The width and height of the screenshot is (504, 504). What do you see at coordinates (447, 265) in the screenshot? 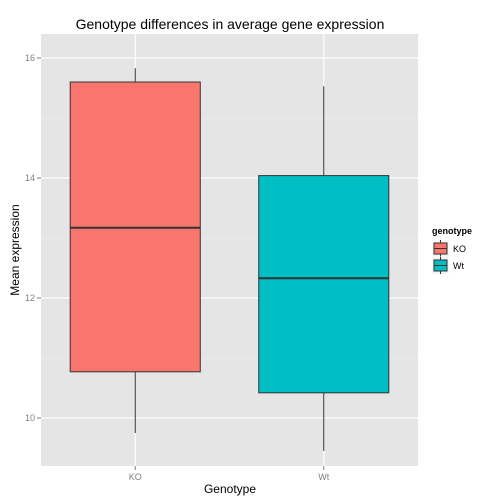
I see `legend-item-wt: Wt` at bounding box center [447, 265].